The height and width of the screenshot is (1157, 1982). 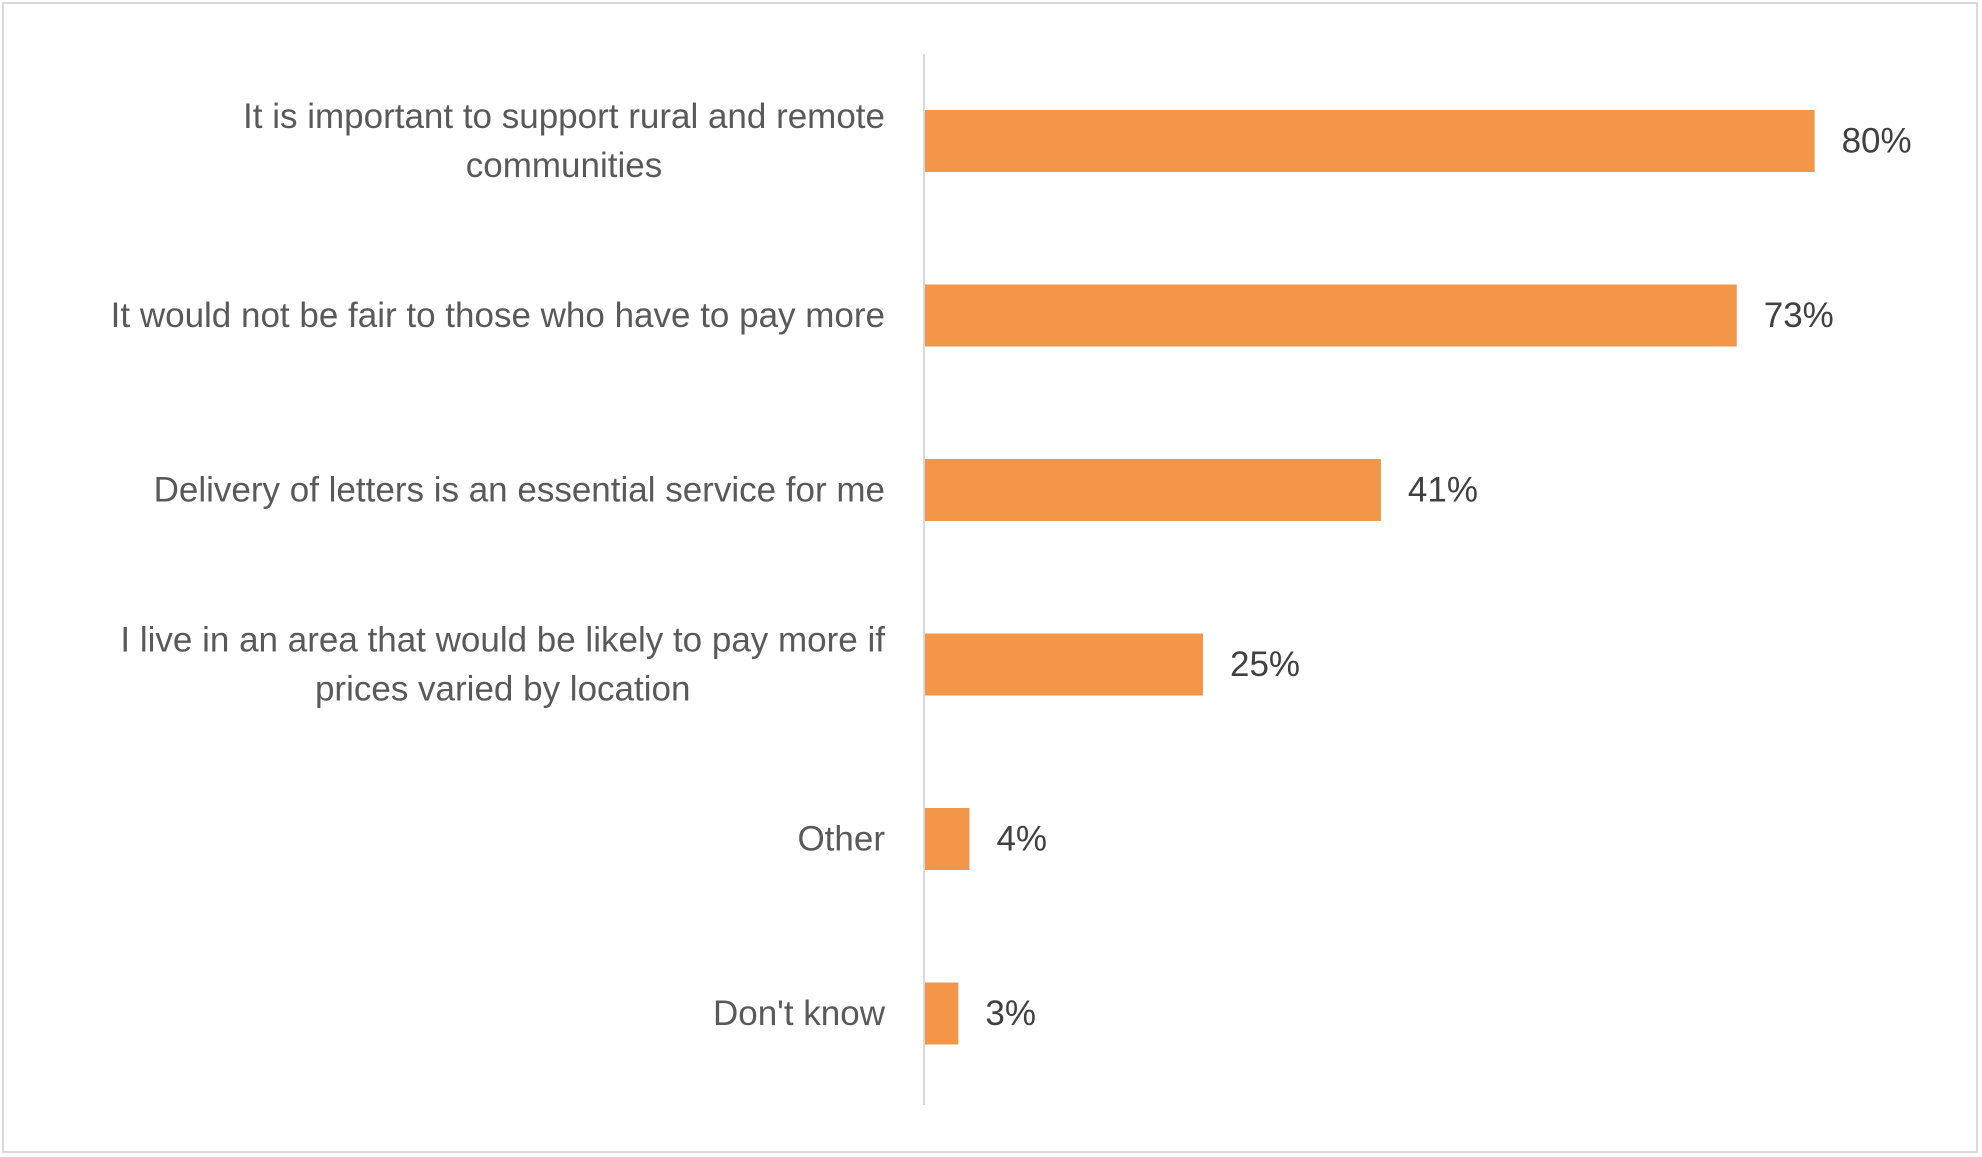 I want to click on category-label-line: prices varied by location, so click(x=502, y=689).